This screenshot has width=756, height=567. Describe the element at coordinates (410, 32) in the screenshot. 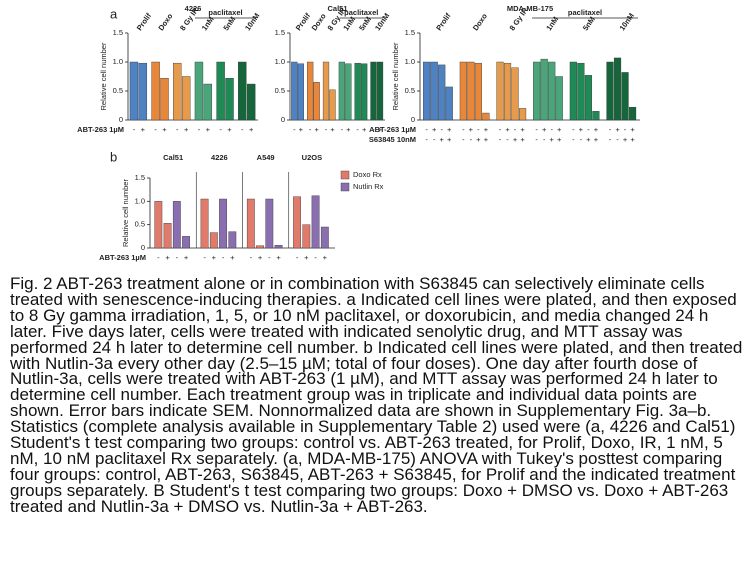

I see `y-tick-label: 1.5` at that location.